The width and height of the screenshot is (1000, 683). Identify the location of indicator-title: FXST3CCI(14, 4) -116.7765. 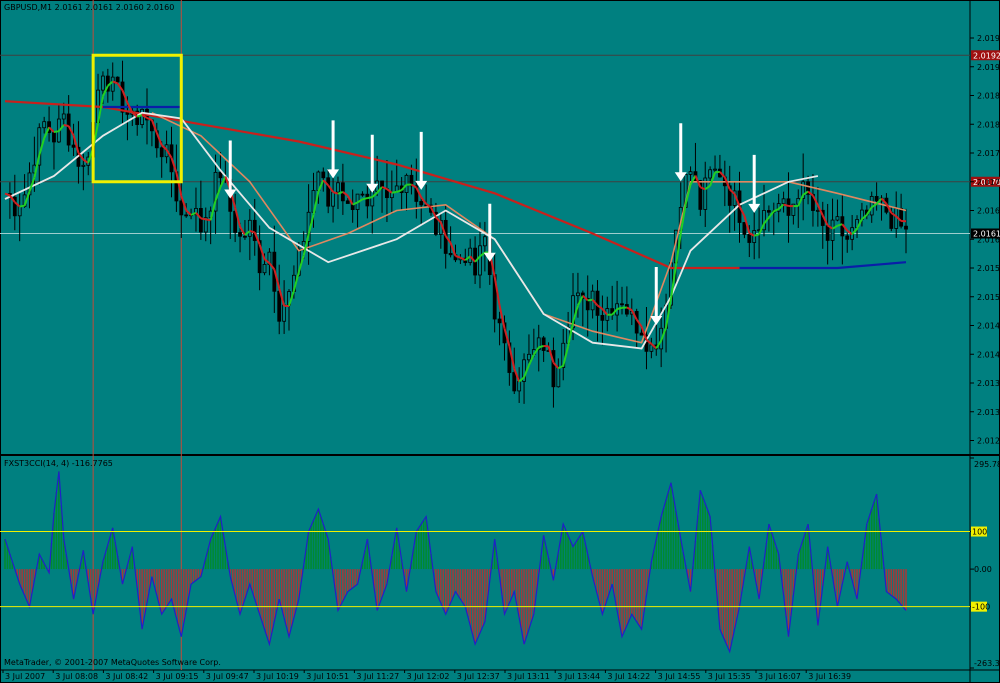
(58, 463).